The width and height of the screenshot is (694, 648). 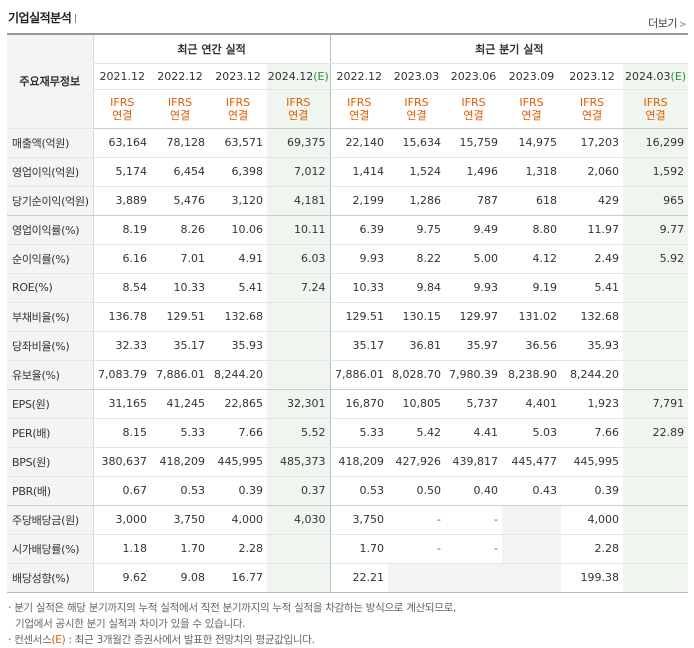 I want to click on table-cell: 36.56, so click(x=532, y=346).